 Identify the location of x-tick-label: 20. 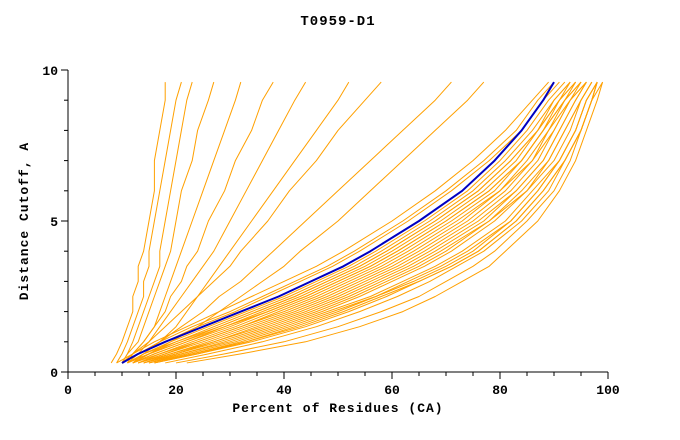
(176, 390).